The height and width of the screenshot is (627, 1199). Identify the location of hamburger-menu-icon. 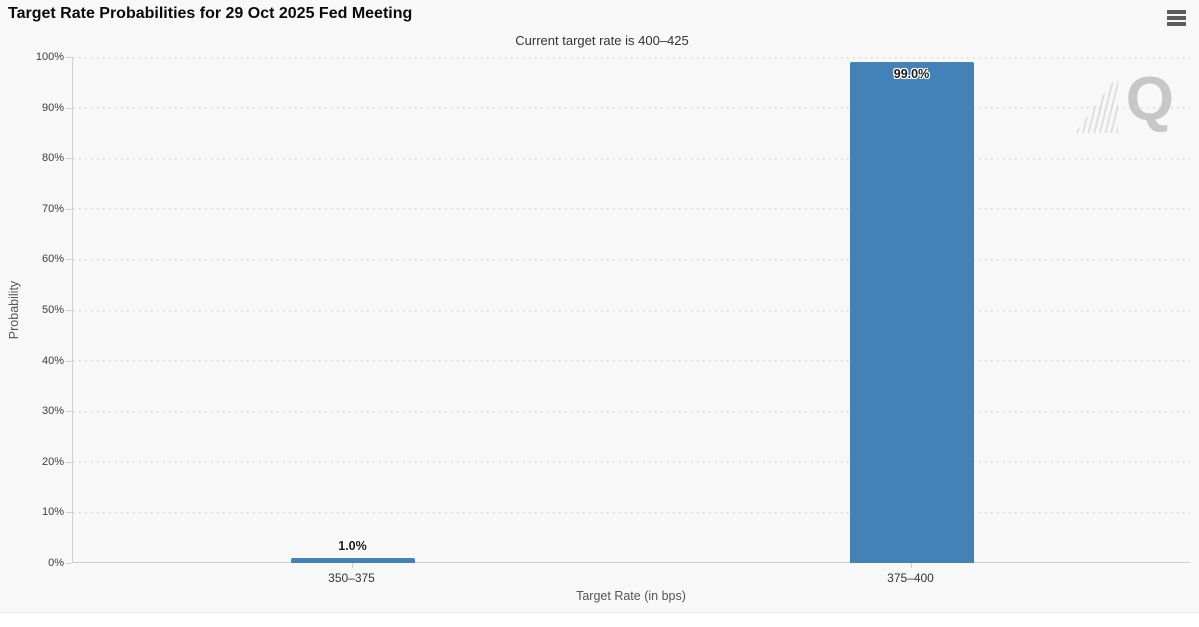
(1177, 18).